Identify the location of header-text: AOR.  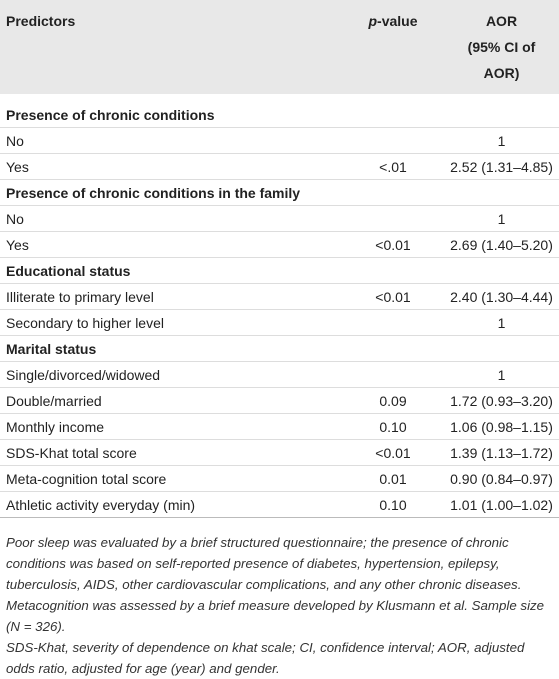
(501, 21).